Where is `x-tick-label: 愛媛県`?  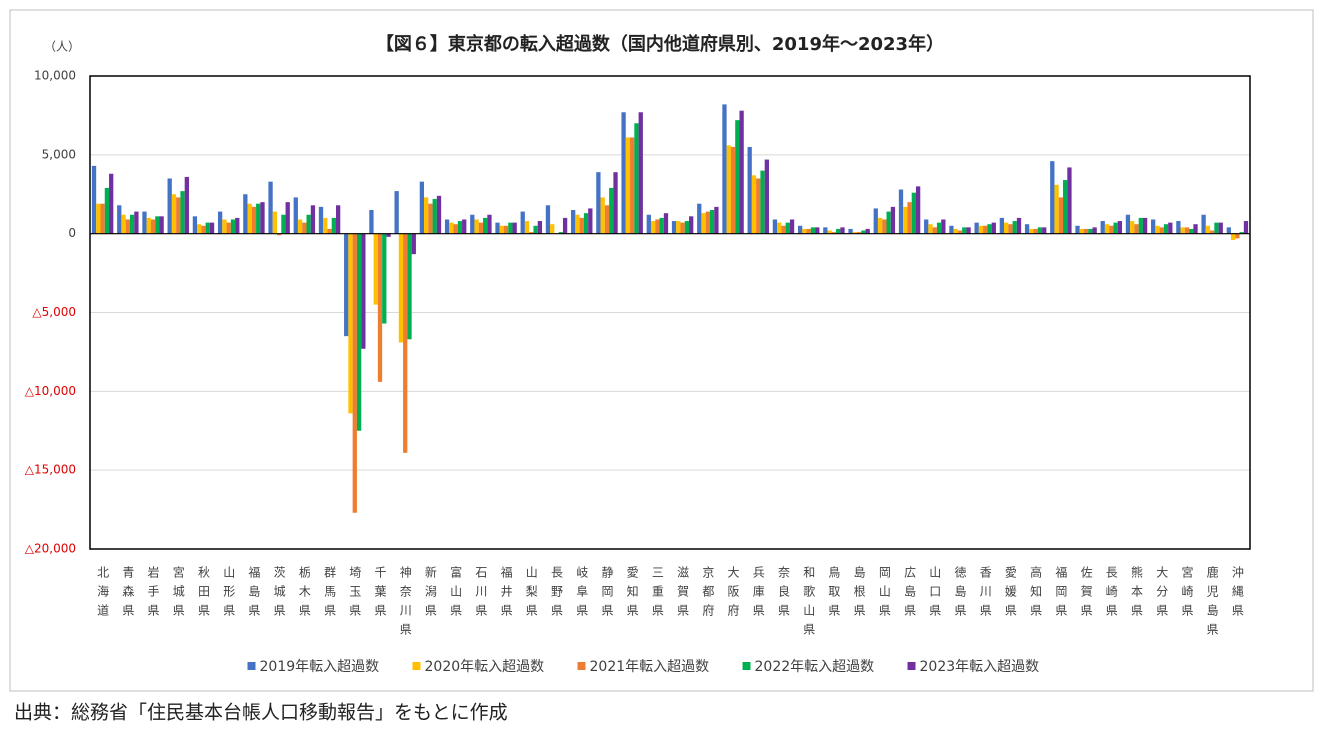
x-tick-label: 愛媛県 is located at coordinates (1010, 594).